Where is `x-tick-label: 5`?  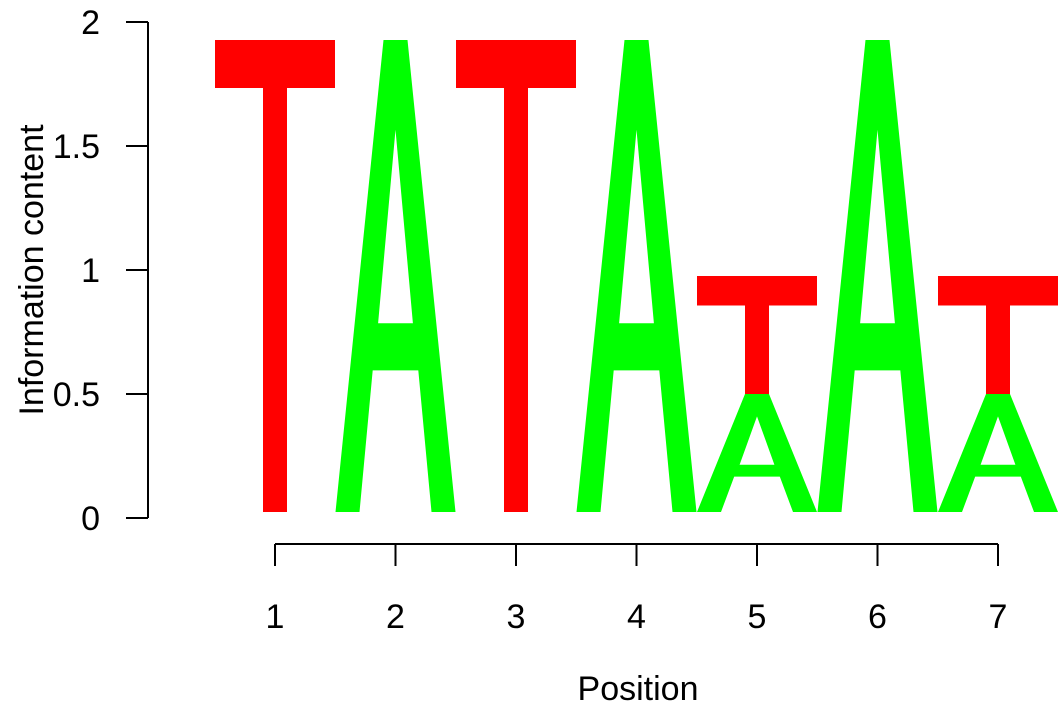 x-tick-label: 5 is located at coordinates (757, 617).